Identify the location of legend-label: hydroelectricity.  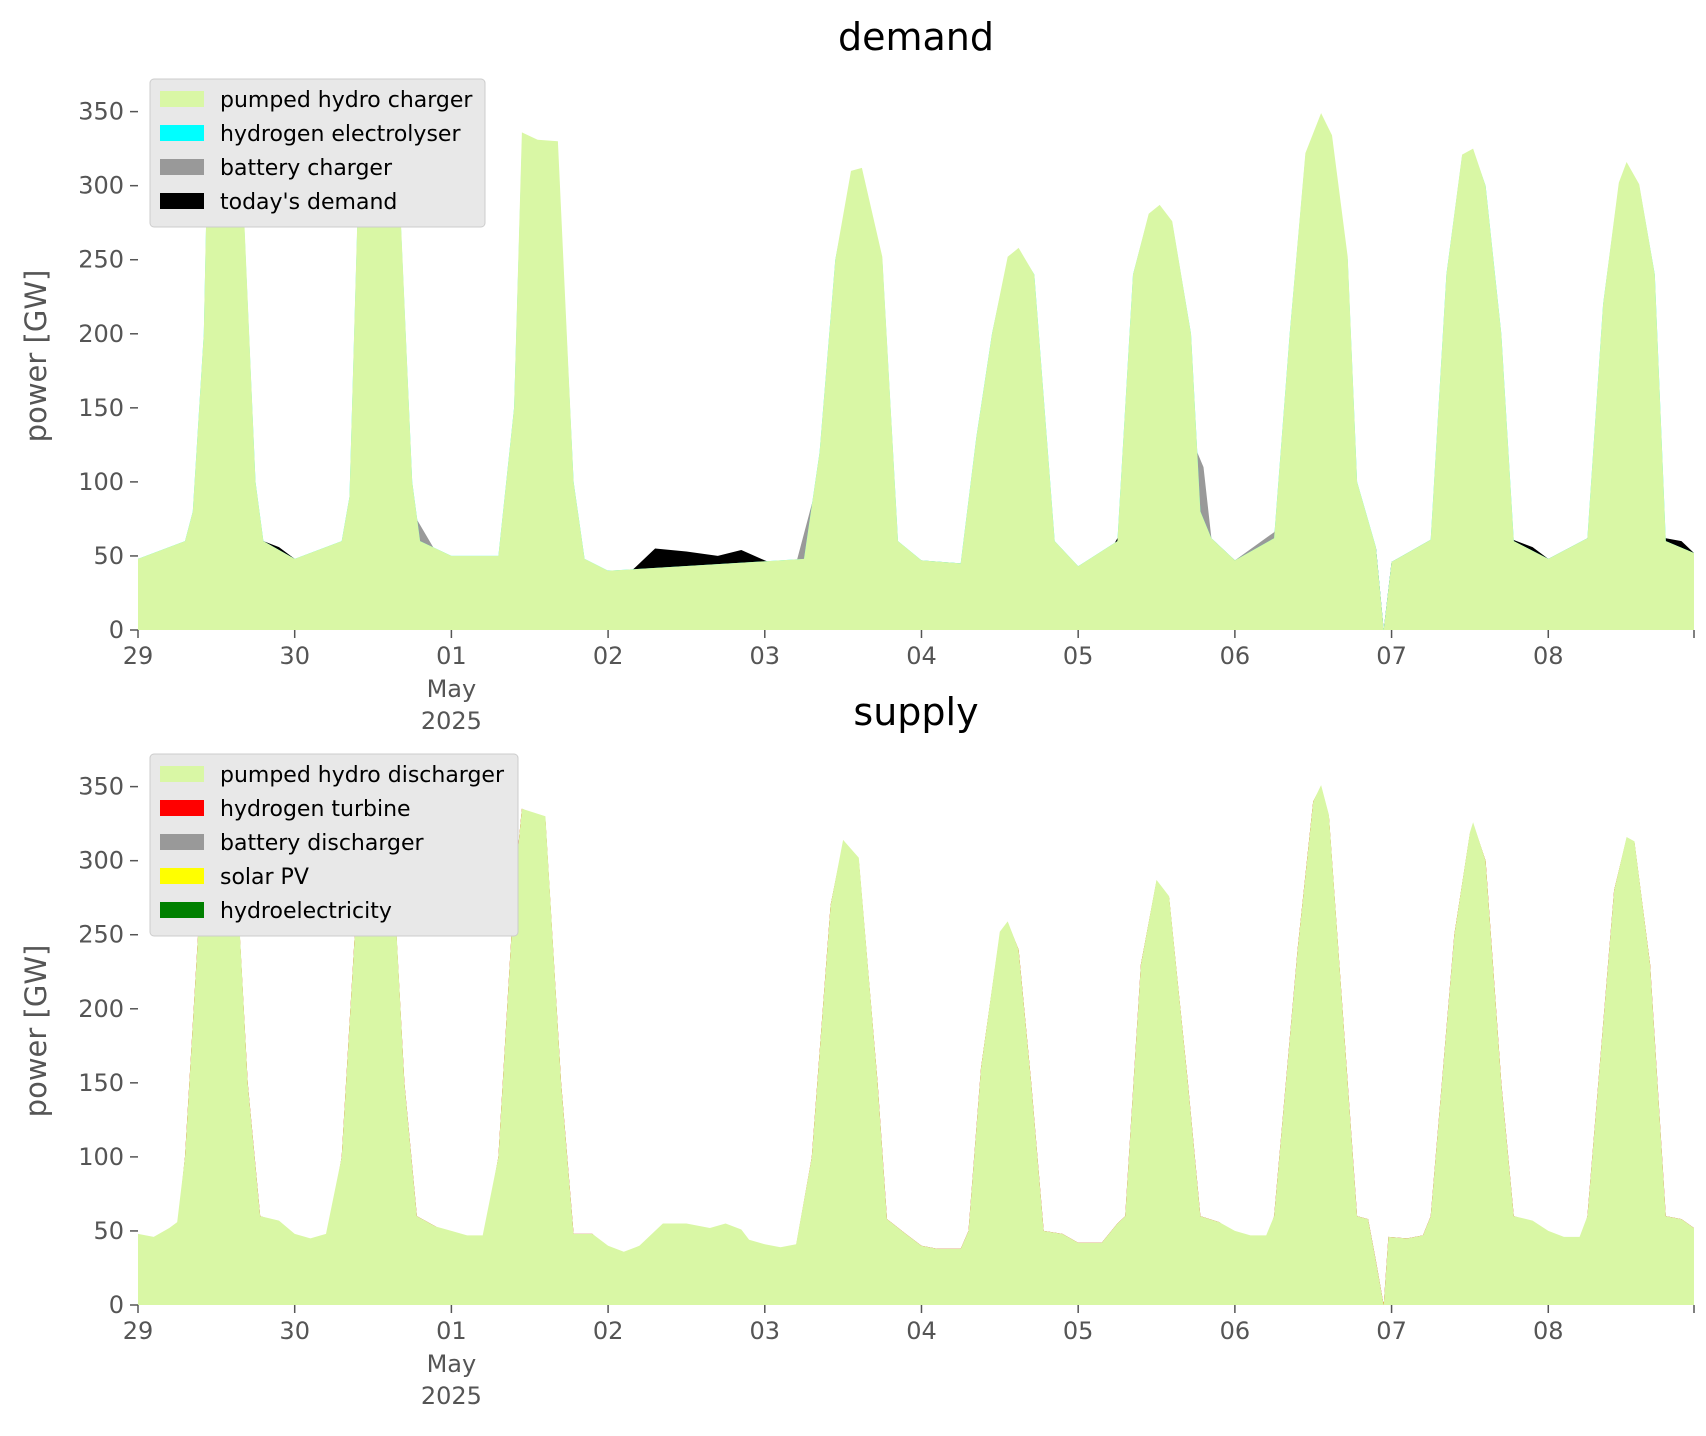
(306, 911).